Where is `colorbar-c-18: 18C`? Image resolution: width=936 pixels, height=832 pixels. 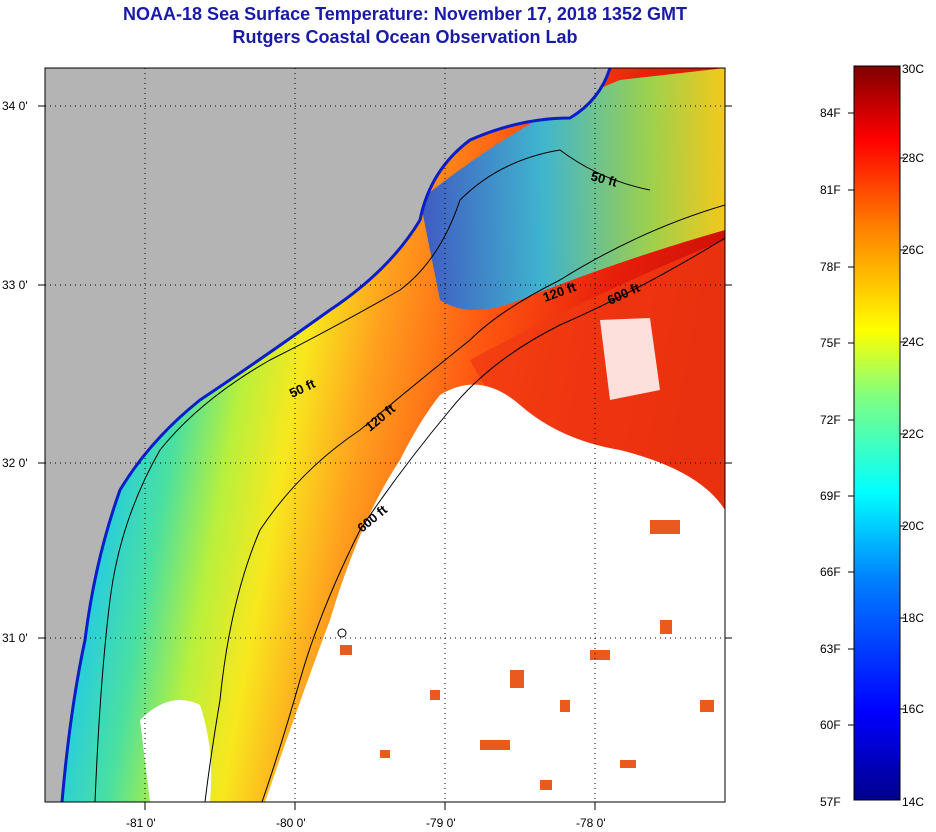 colorbar-c-18: 18C is located at coordinates (913, 618).